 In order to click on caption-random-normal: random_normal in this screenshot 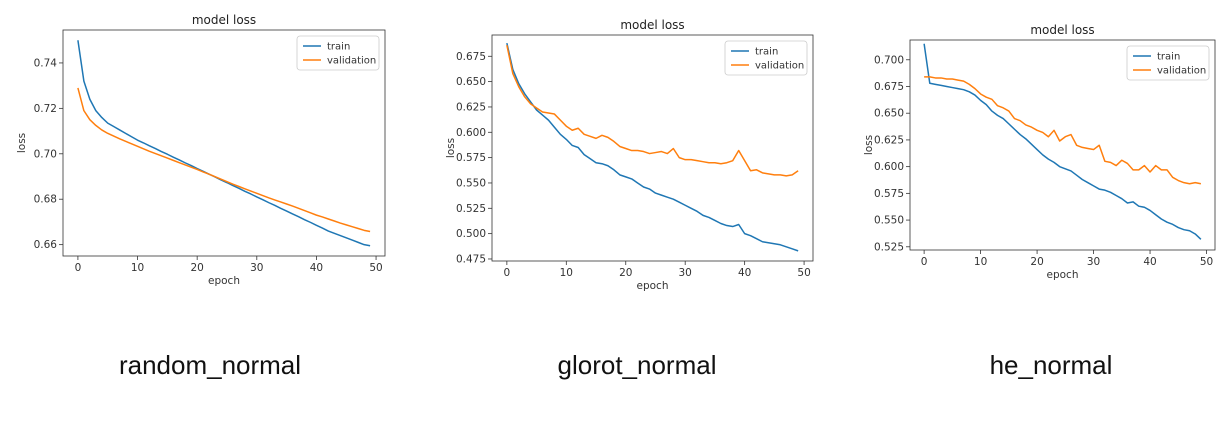, I will do `click(210, 365)`.